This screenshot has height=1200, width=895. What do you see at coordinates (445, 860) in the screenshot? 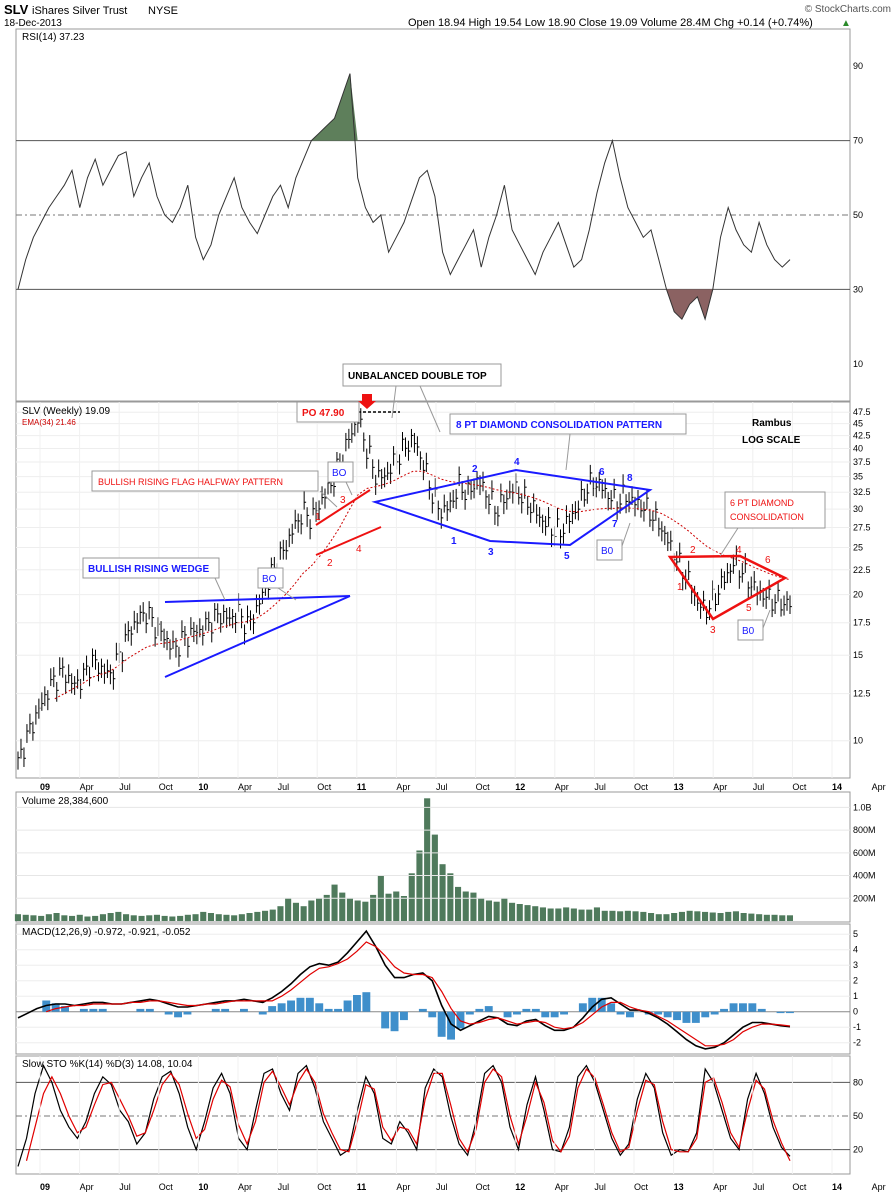
I see `volume-panel: 200M 400M 600M 800M 1.0B` at bounding box center [445, 860].